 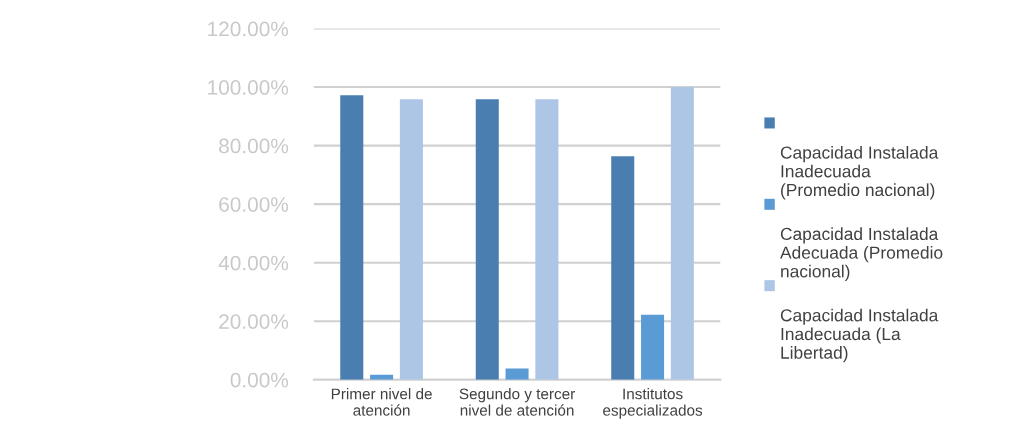 What do you see at coordinates (859, 172) in the screenshot?
I see `legend-label: Capacidad Instalada Inadecuada (Promedio nacional)` at bounding box center [859, 172].